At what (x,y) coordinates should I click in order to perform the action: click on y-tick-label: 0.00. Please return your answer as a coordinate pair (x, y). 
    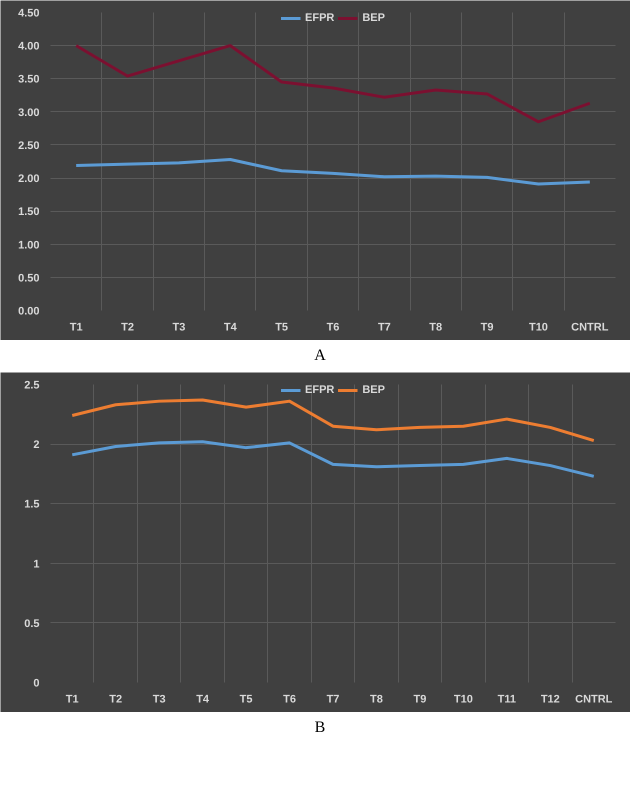
    Looking at the image, I should click on (29, 312).